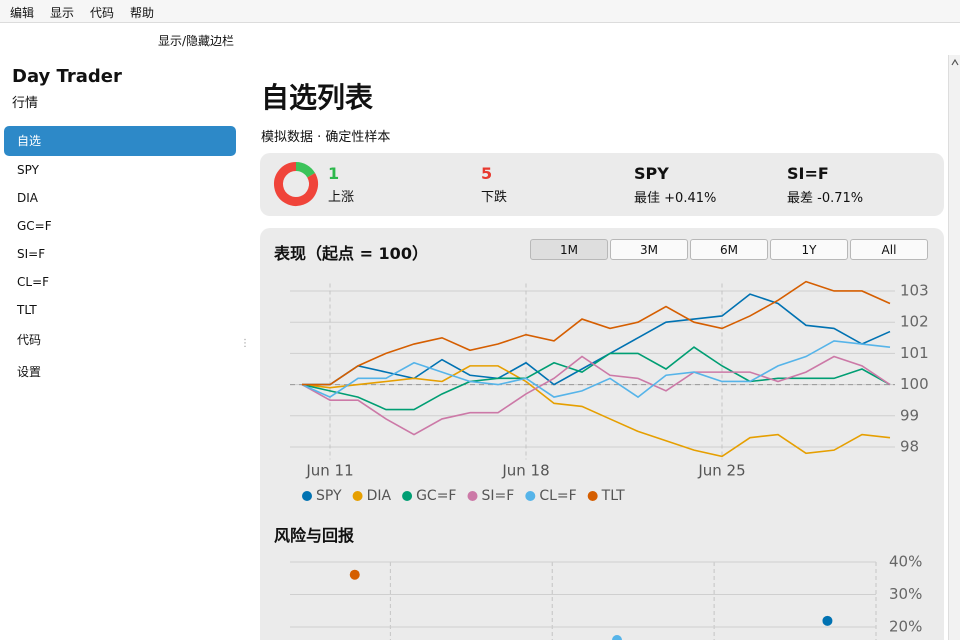 This screenshot has height=640, width=960. Describe the element at coordinates (721, 471) in the screenshot. I see `x-tick-label: Jun 25` at that location.